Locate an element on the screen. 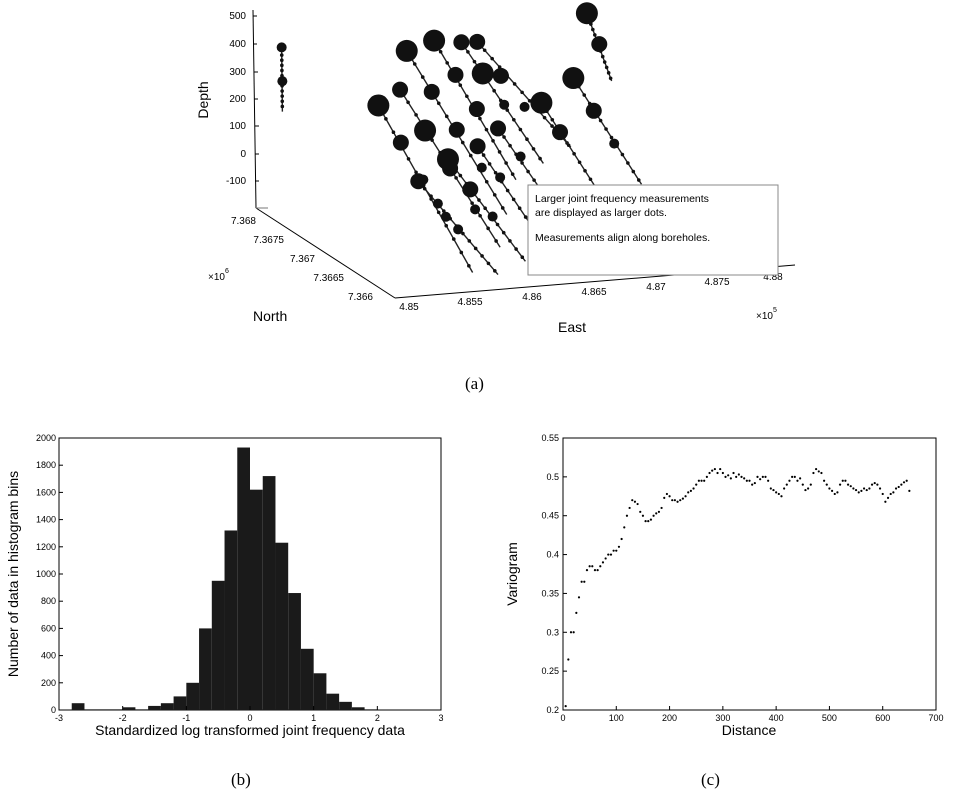  x-tick-label: 500 is located at coordinates (829, 718).